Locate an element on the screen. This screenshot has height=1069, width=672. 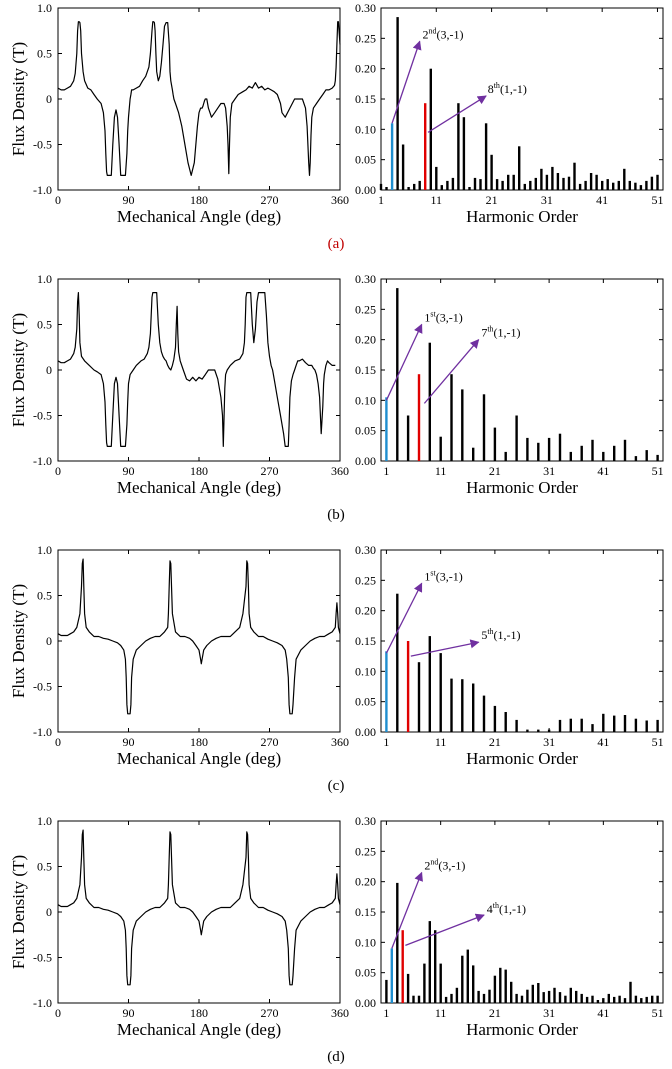
waveform-x-tick-label: 360 is located at coordinates (340, 742).